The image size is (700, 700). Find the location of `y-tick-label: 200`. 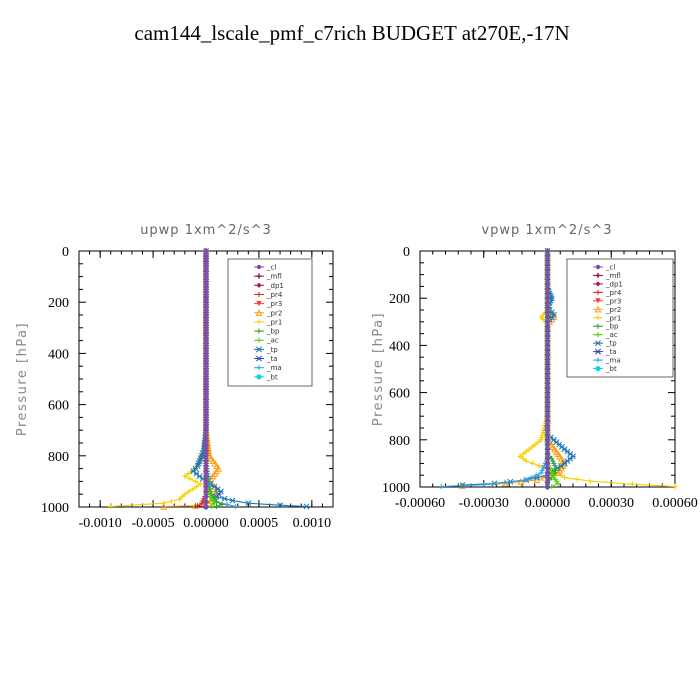

y-tick-label: 200 is located at coordinates (399, 299).